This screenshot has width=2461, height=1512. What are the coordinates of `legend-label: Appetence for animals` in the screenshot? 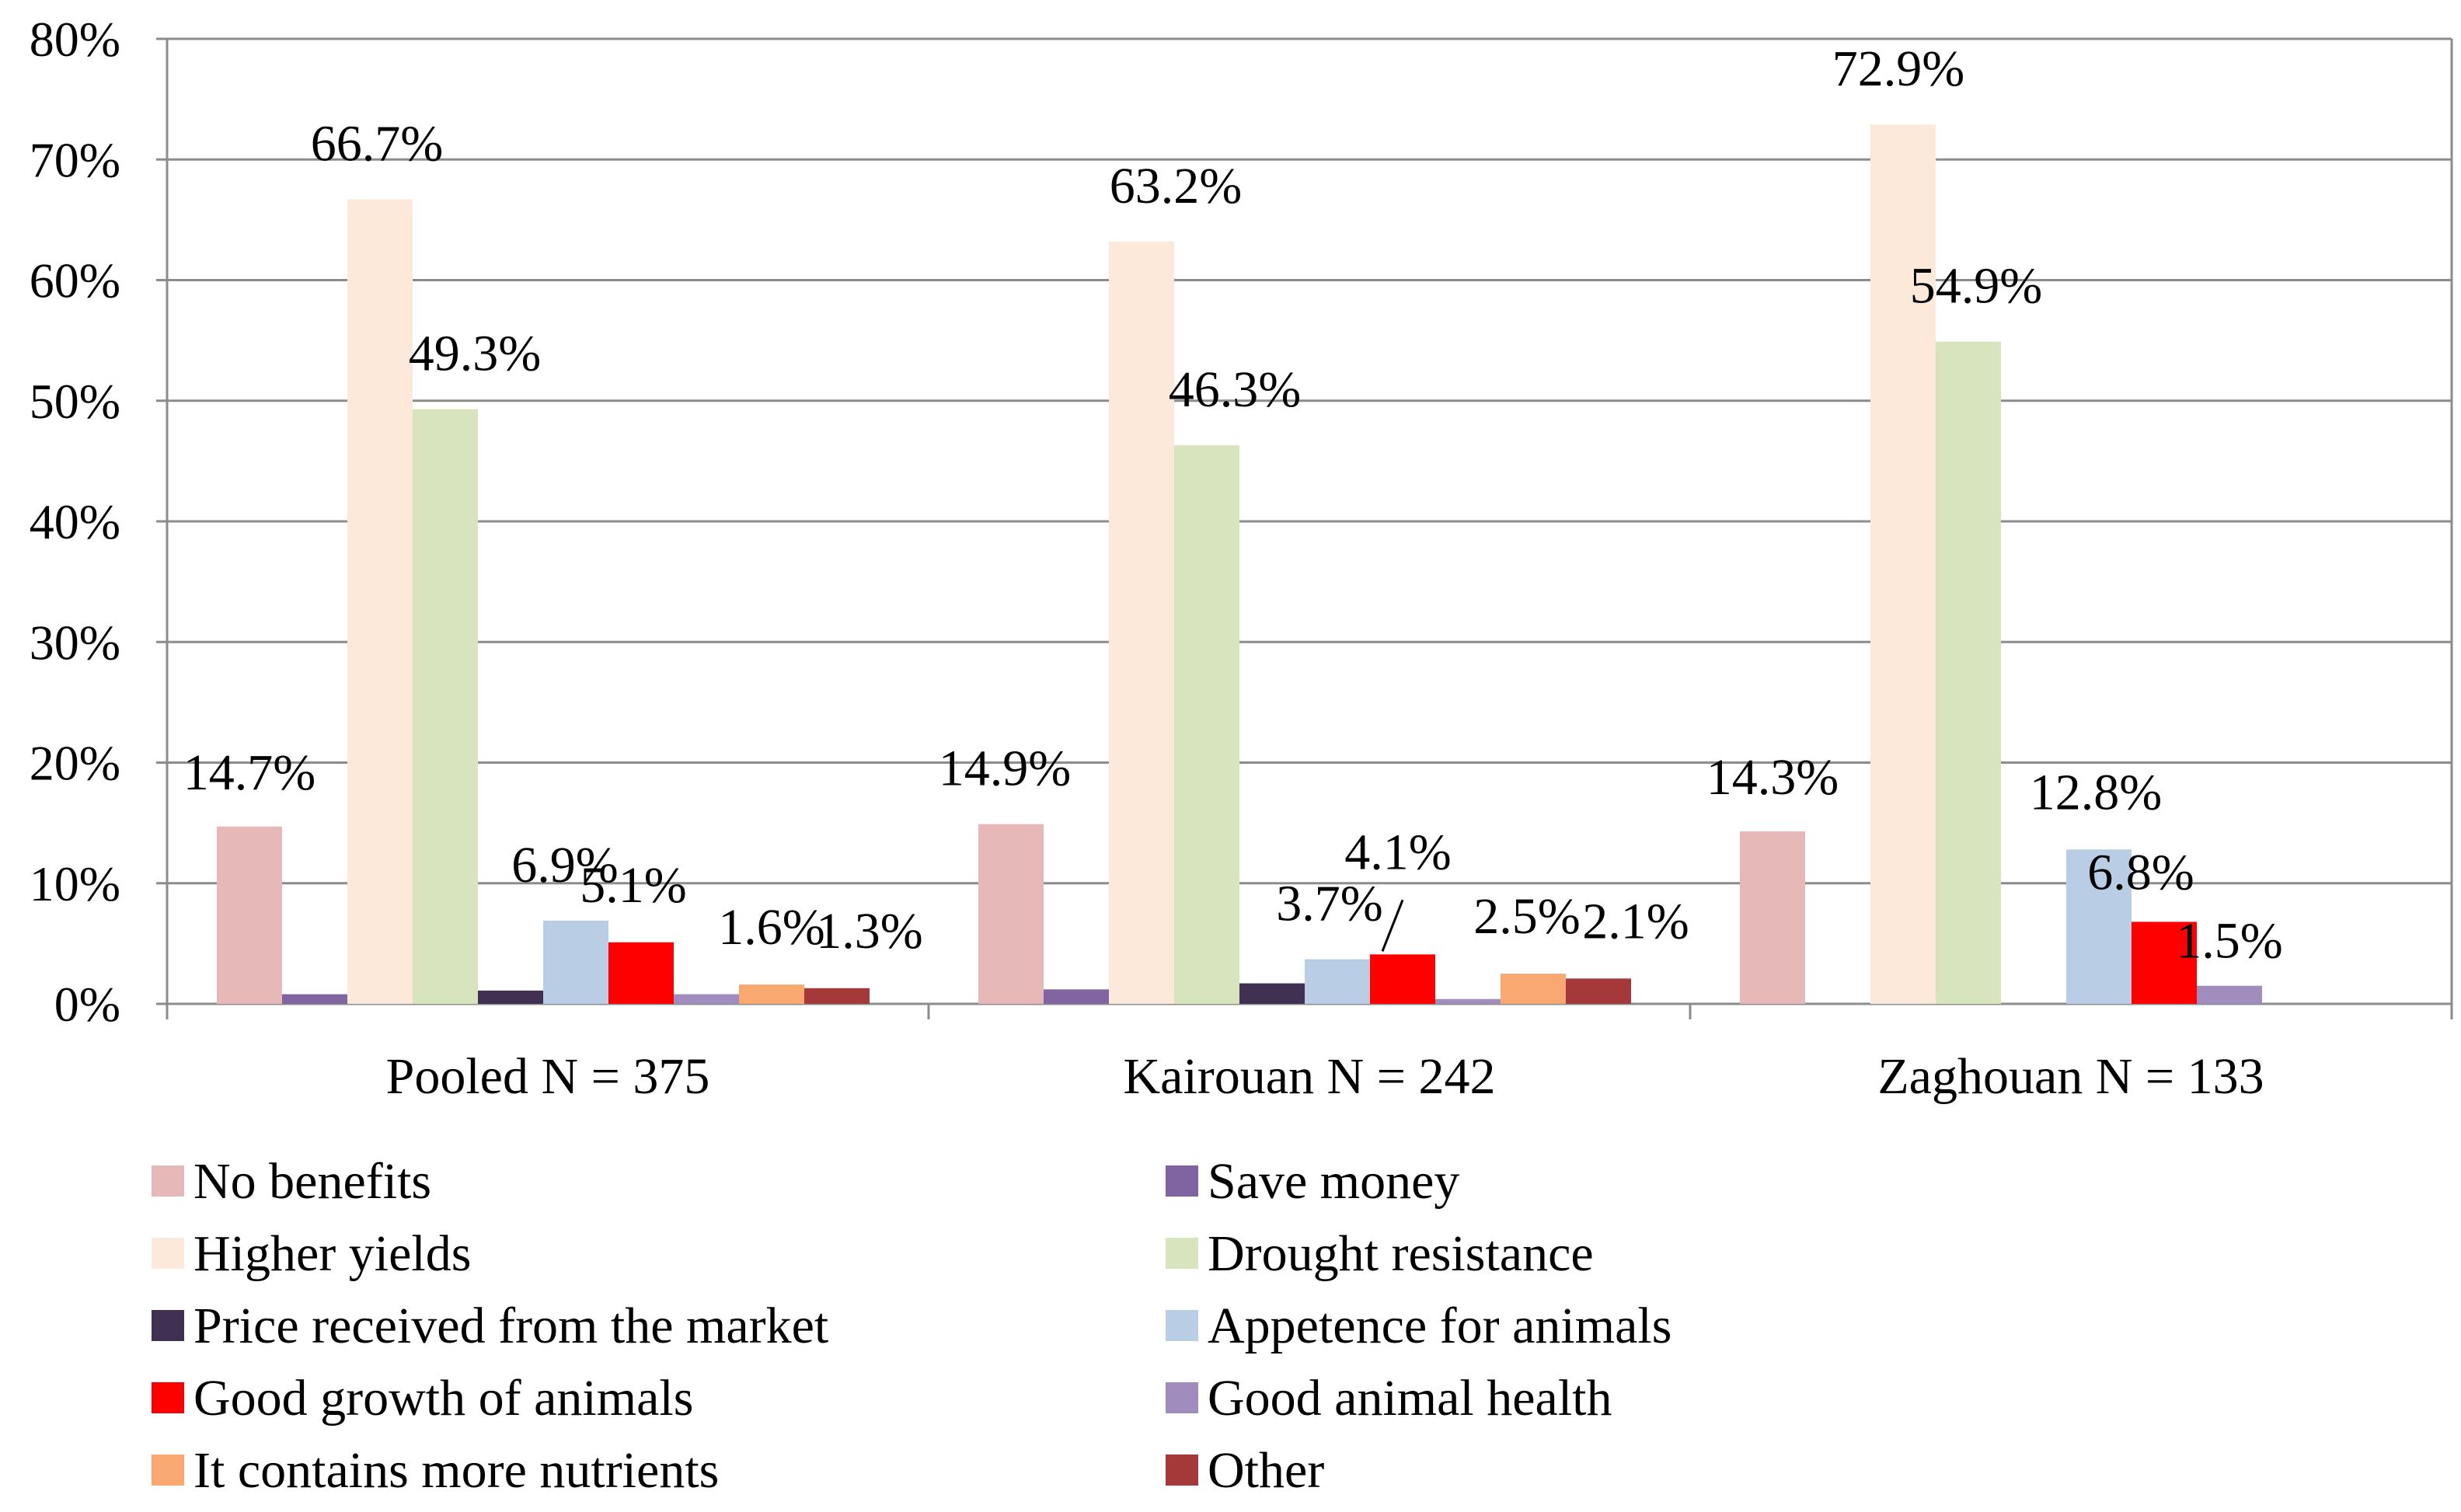 It's located at (1439, 1326).